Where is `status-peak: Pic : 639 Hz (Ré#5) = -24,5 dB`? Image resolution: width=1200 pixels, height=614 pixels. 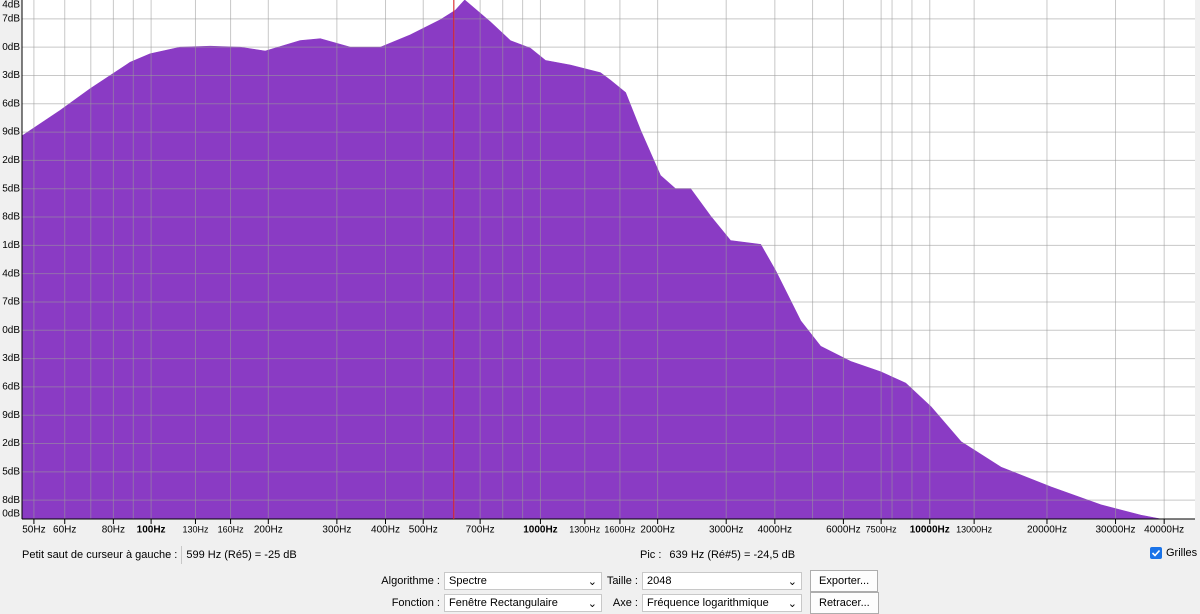 status-peak: Pic : 639 Hz (Ré#5) = -24,5 dB is located at coordinates (719, 555).